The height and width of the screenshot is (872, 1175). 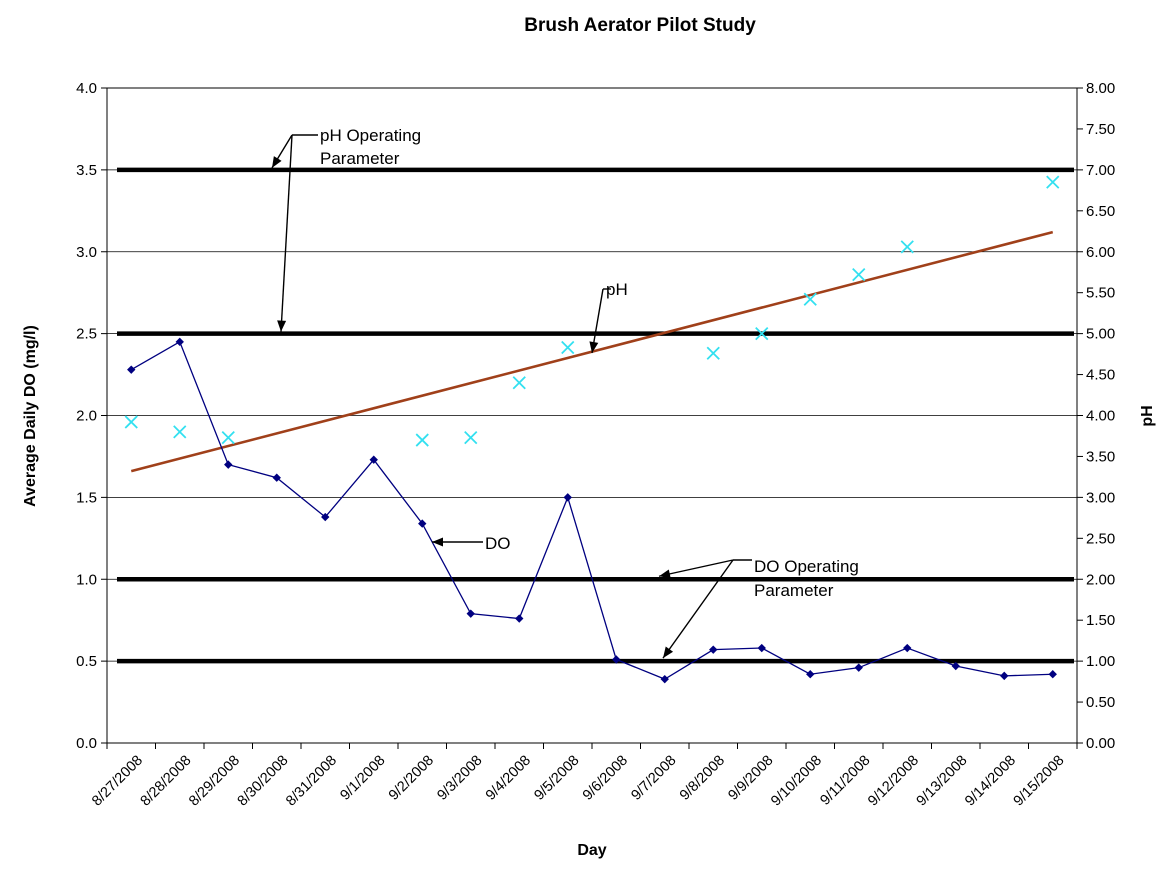 I want to click on arrow-do-label-head, so click(x=437, y=542).